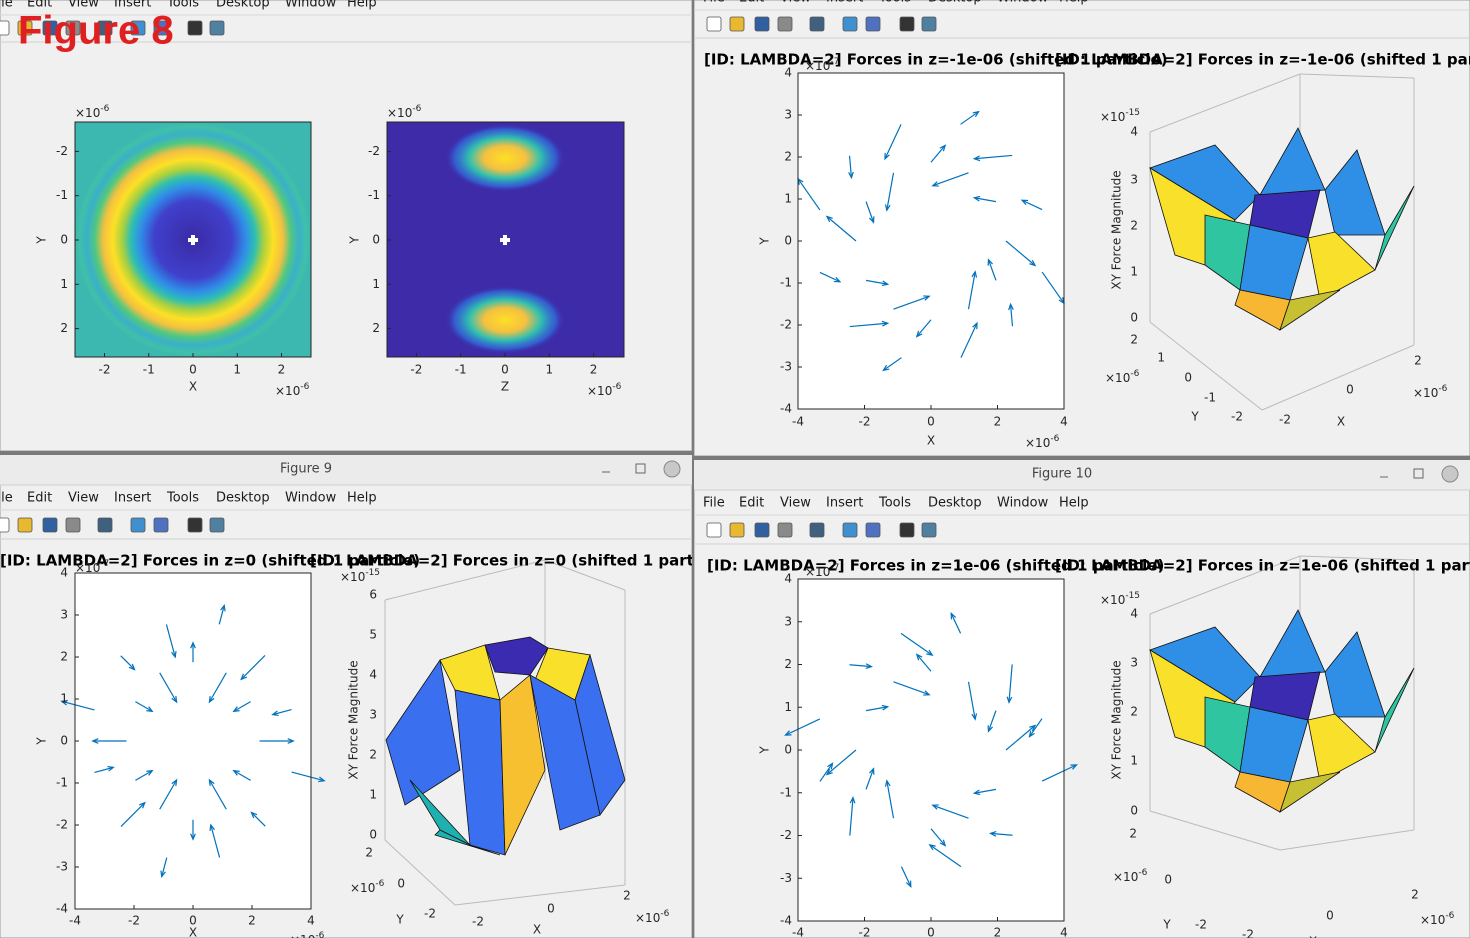  What do you see at coordinates (751, 503) in the screenshot?
I see `menu-item: Edit` at bounding box center [751, 503].